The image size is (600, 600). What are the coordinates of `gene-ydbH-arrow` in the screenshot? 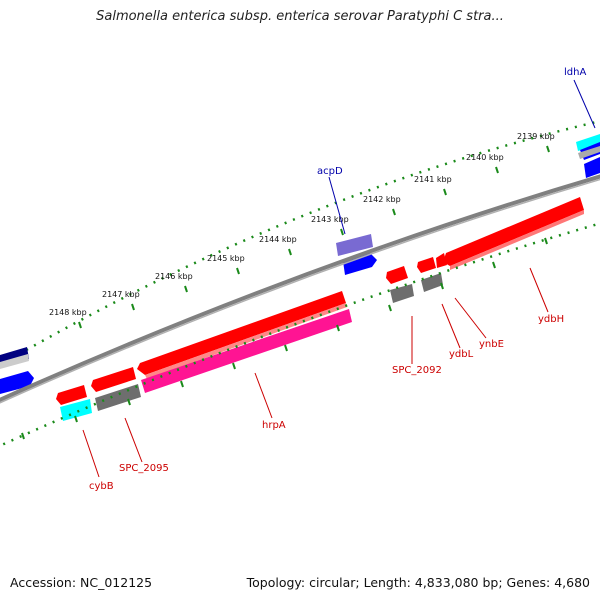 It's located at (513, 231).